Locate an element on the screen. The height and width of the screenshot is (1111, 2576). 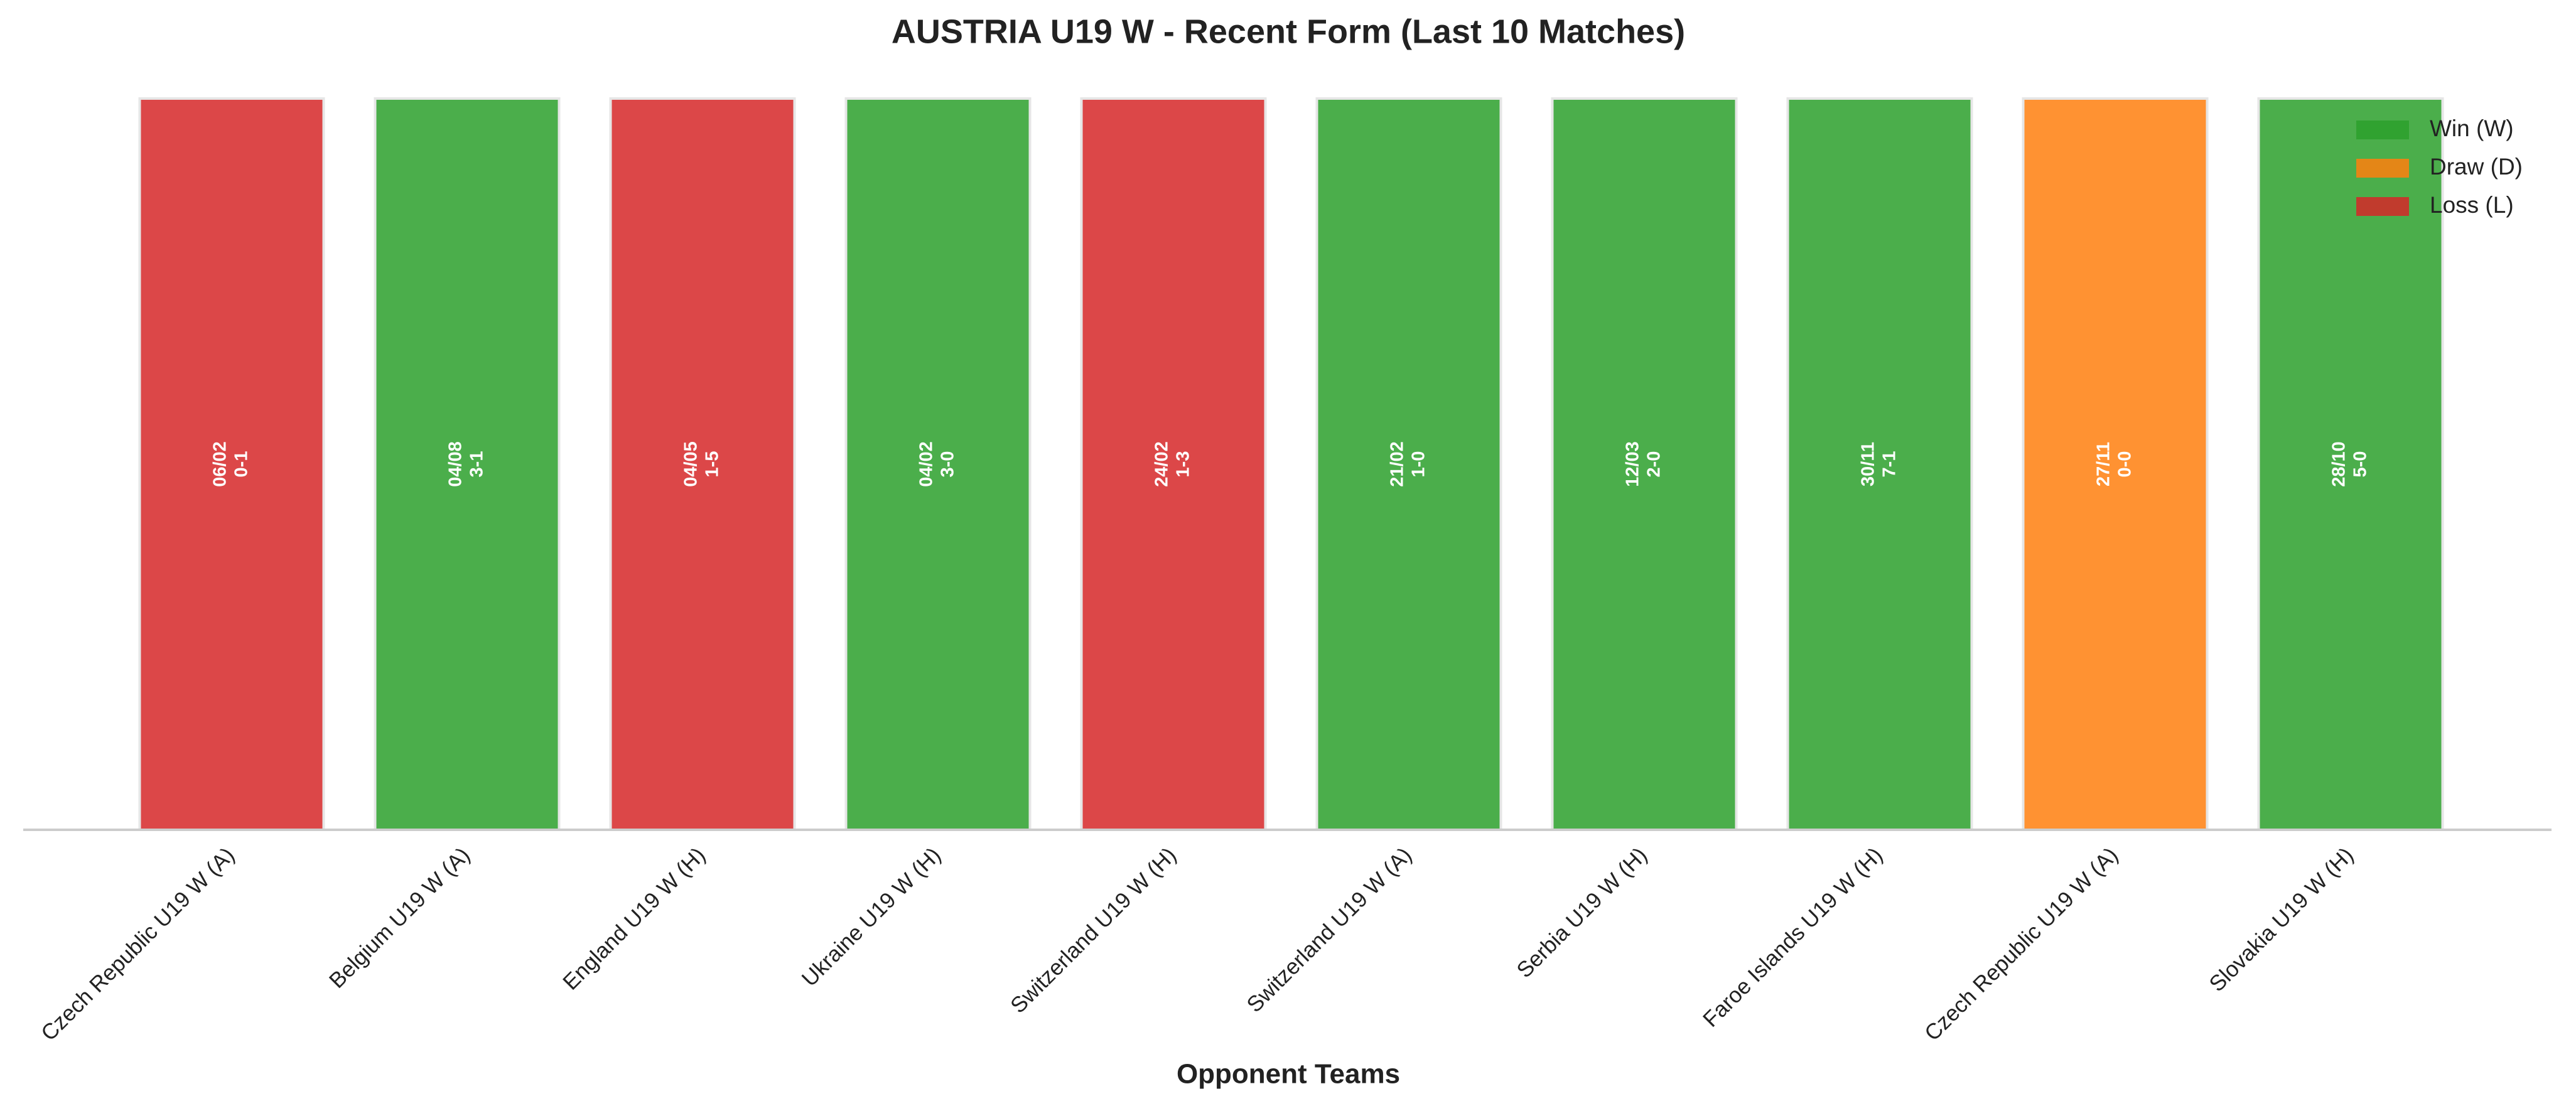
bar-label: 12/03 2-0 is located at coordinates (1644, 464).